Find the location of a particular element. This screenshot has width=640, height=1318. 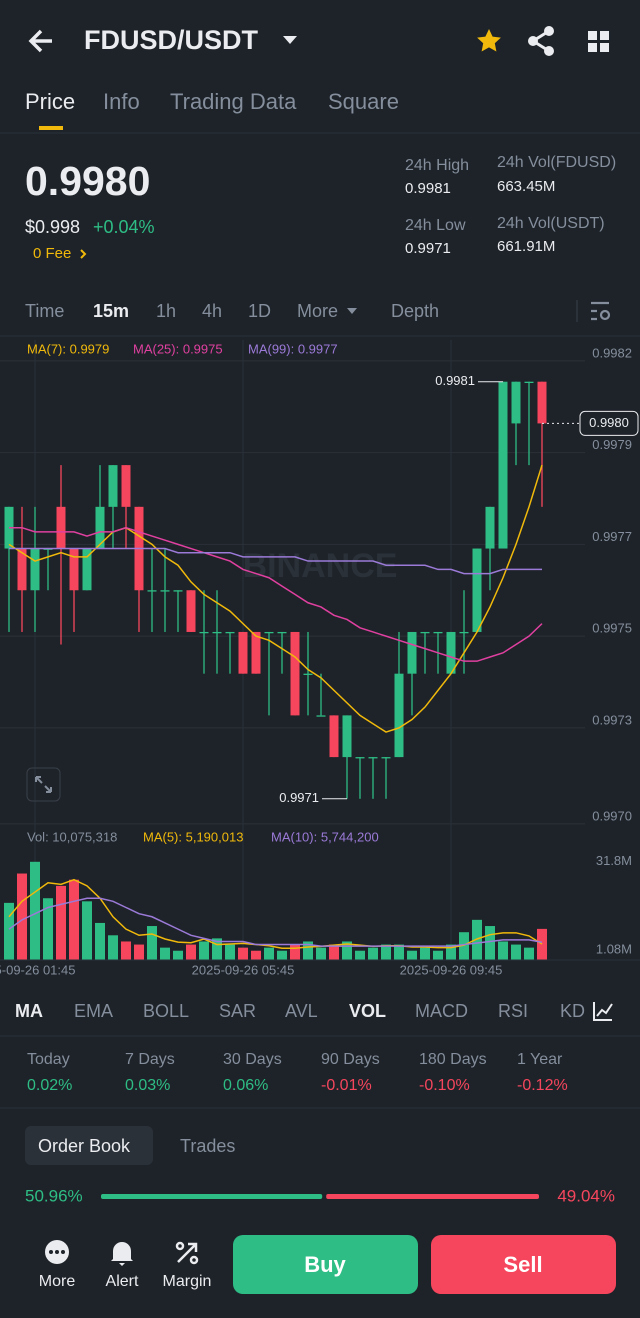

interval-tab: More is located at coordinates (317, 311).